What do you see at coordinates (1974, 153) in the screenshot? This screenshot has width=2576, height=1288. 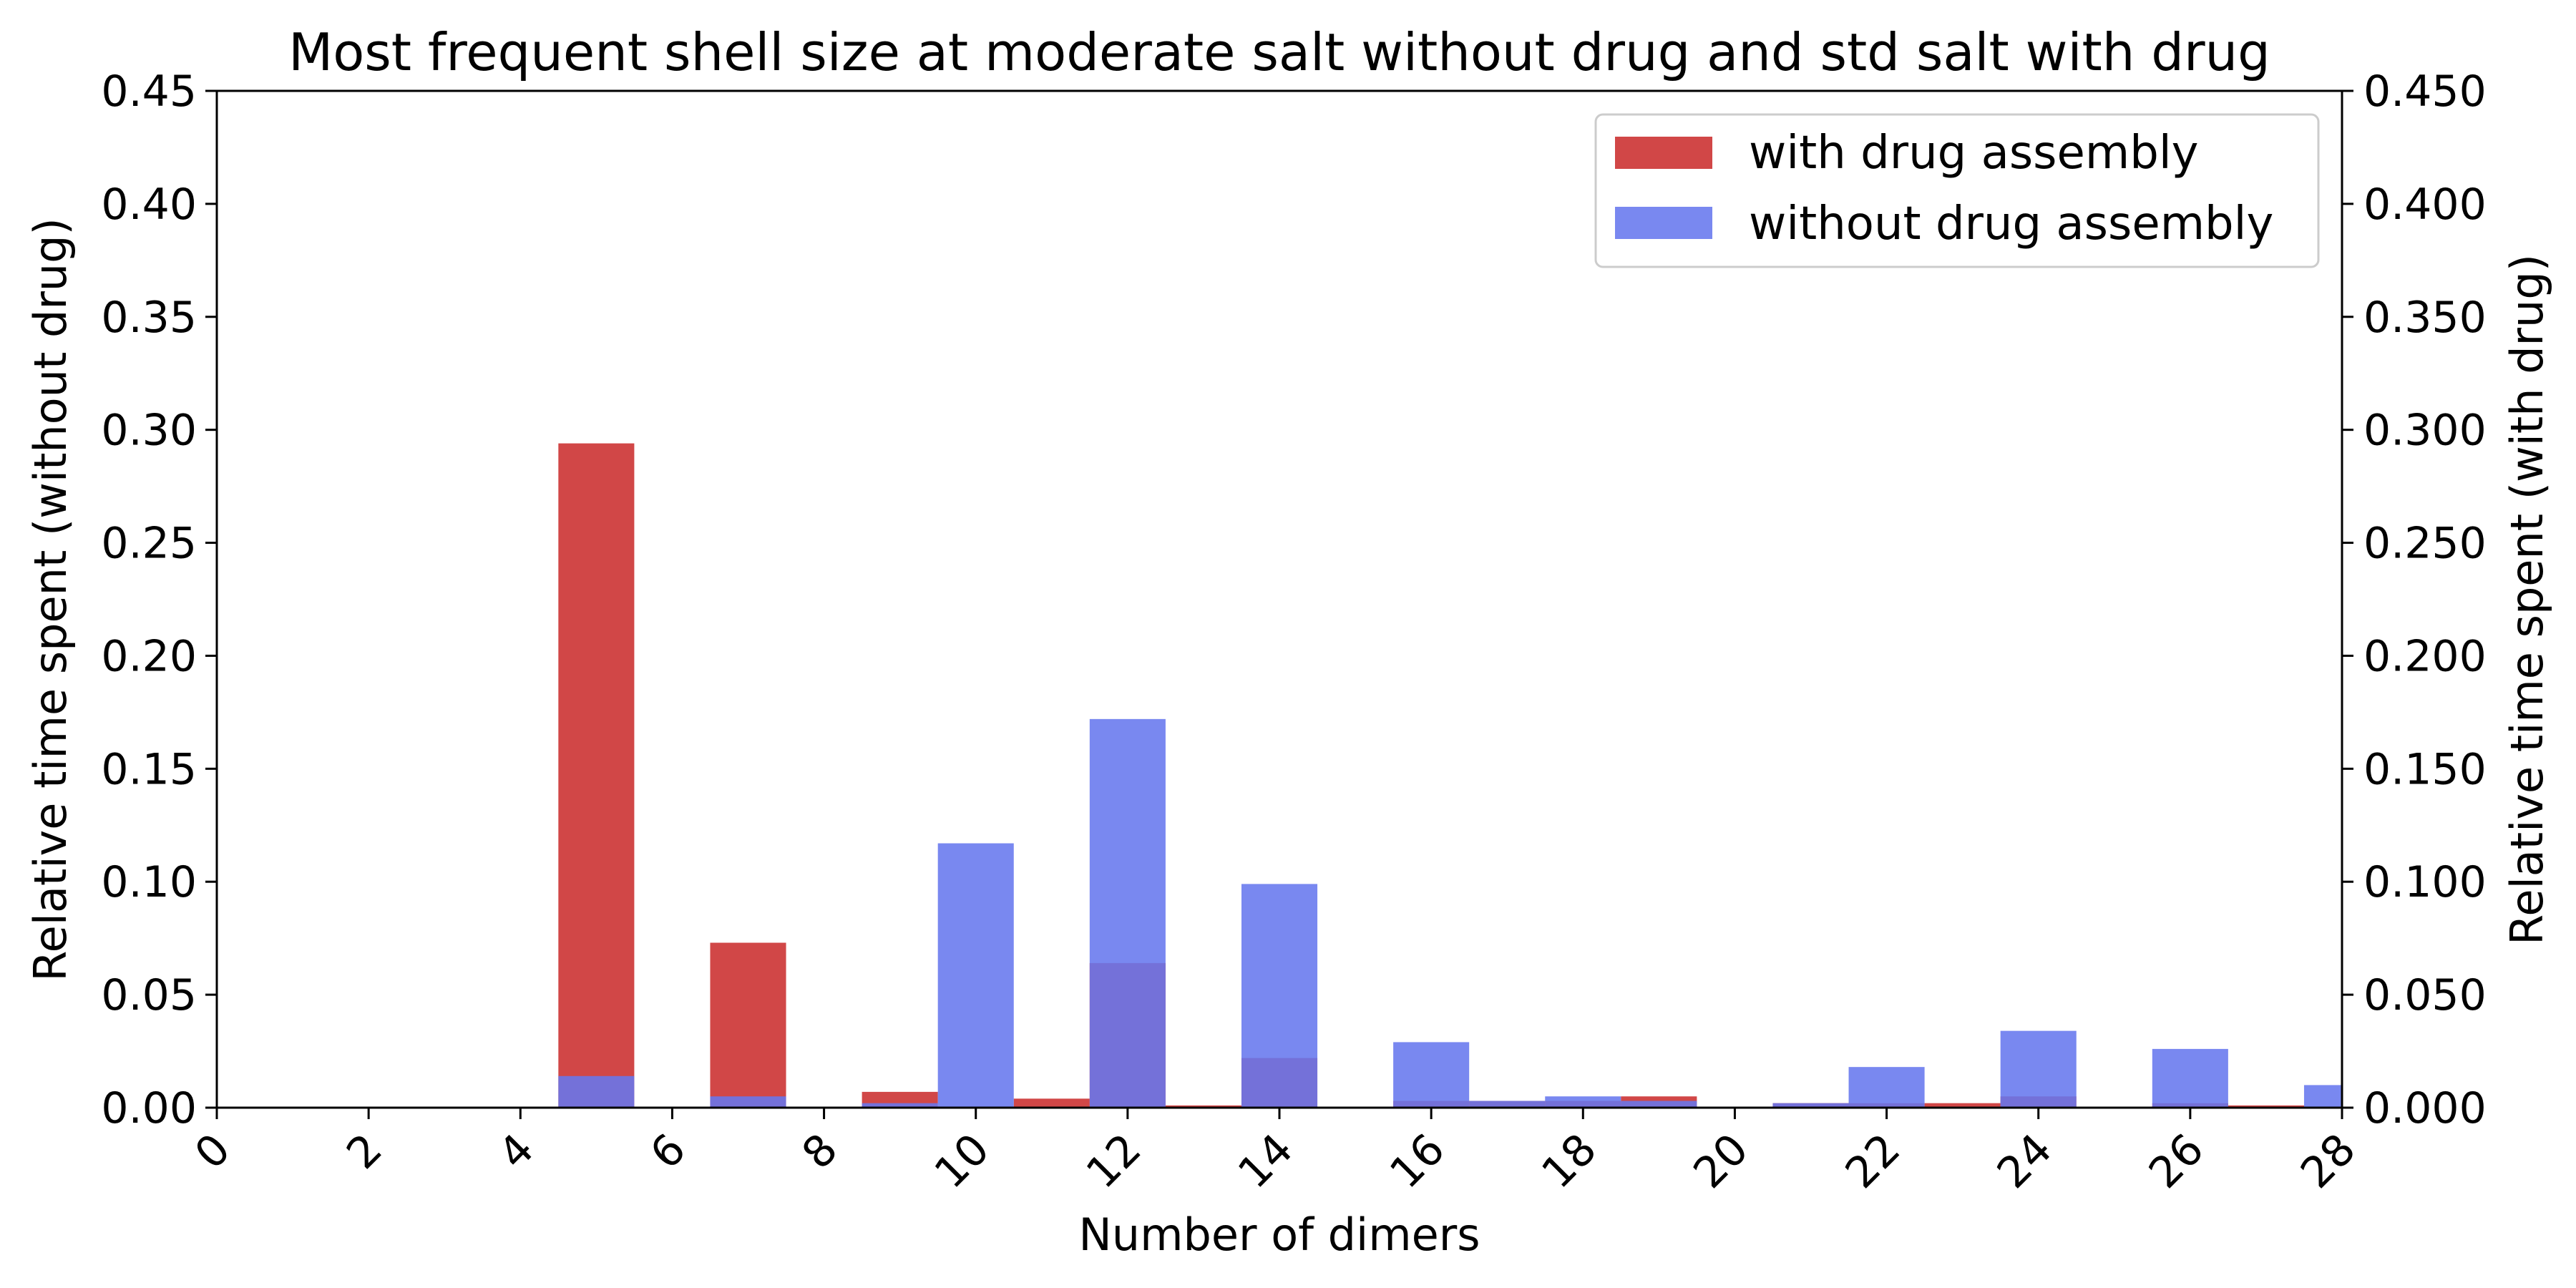 I see `legend-label-with-drug: with drug assembly` at bounding box center [1974, 153].